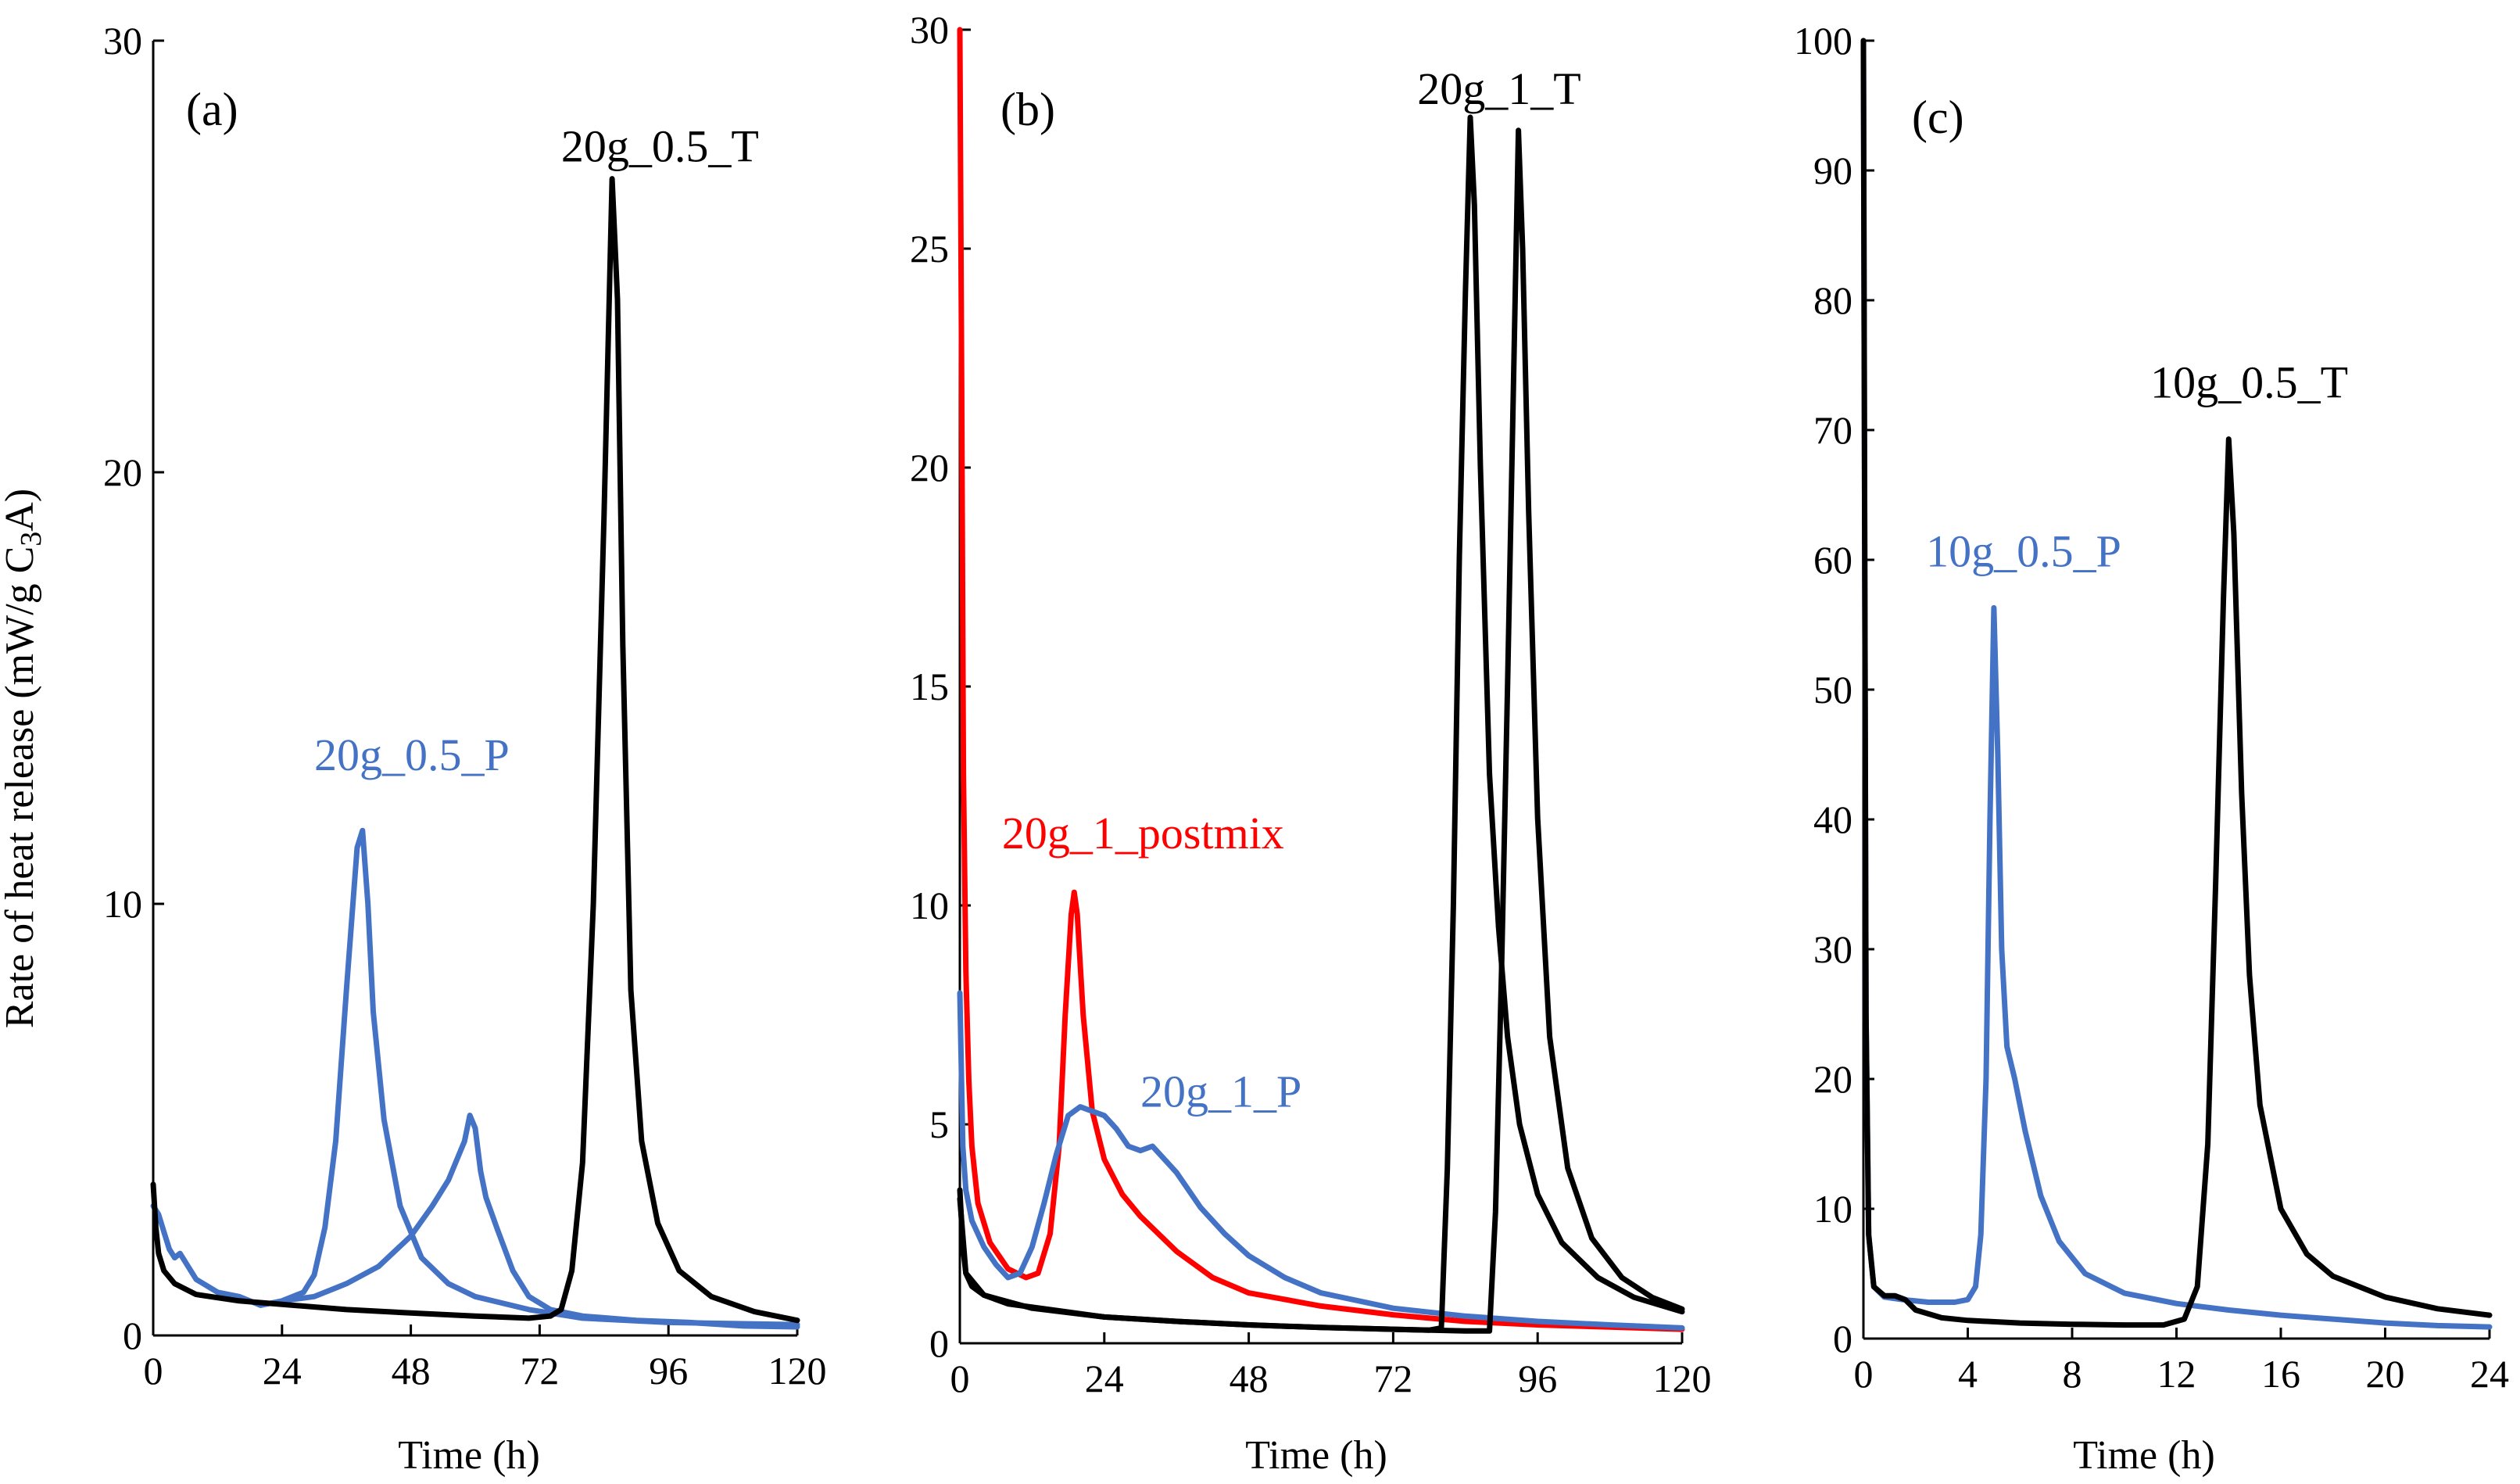 The image size is (2520, 1484). What do you see at coordinates (2280, 1374) in the screenshot?
I see `x-tick-label: 16` at bounding box center [2280, 1374].